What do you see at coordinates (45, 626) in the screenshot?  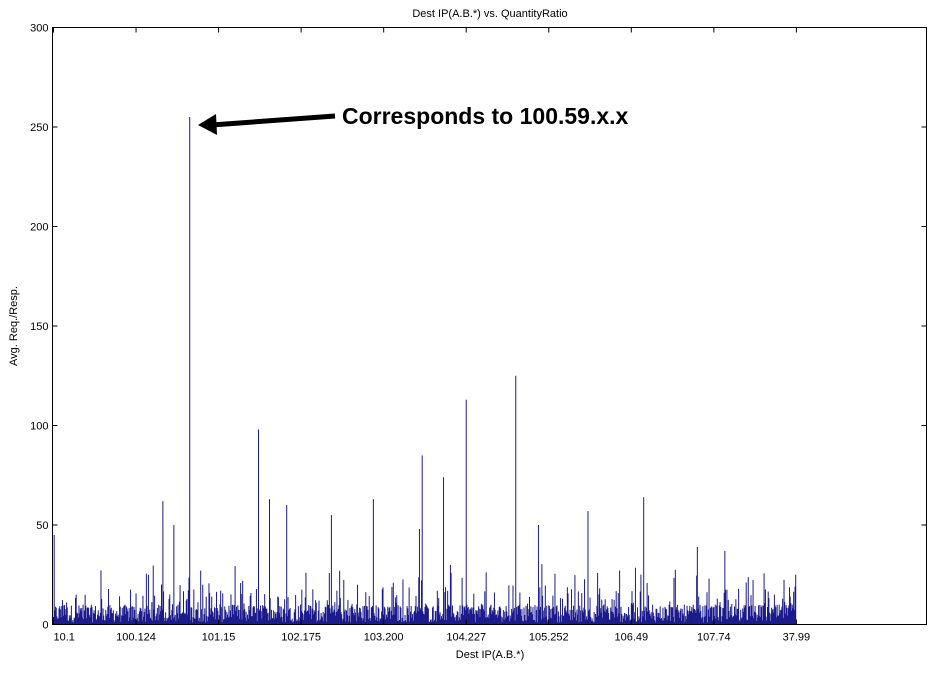 I see `y-tick-label: 0` at bounding box center [45, 626].